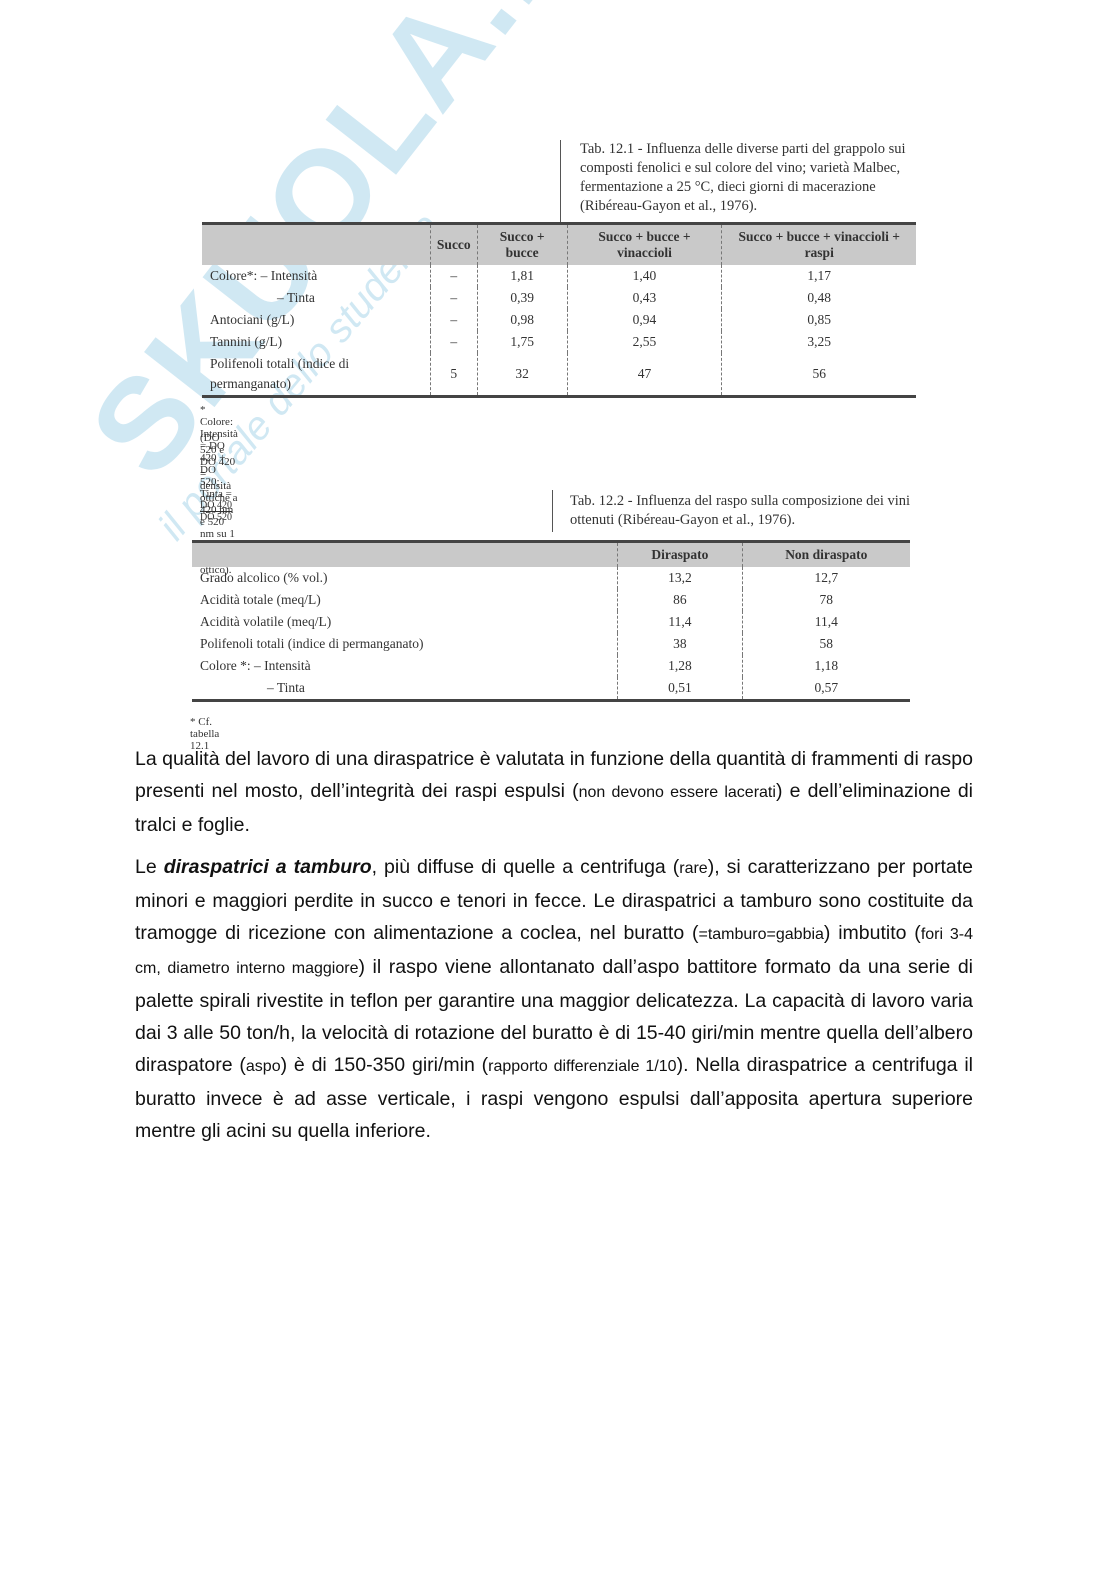 This screenshot has width=1116, height=1579. Describe the element at coordinates (264, 577) in the screenshot. I see `table-cell: Grado alcolico (% vol.)` at that location.